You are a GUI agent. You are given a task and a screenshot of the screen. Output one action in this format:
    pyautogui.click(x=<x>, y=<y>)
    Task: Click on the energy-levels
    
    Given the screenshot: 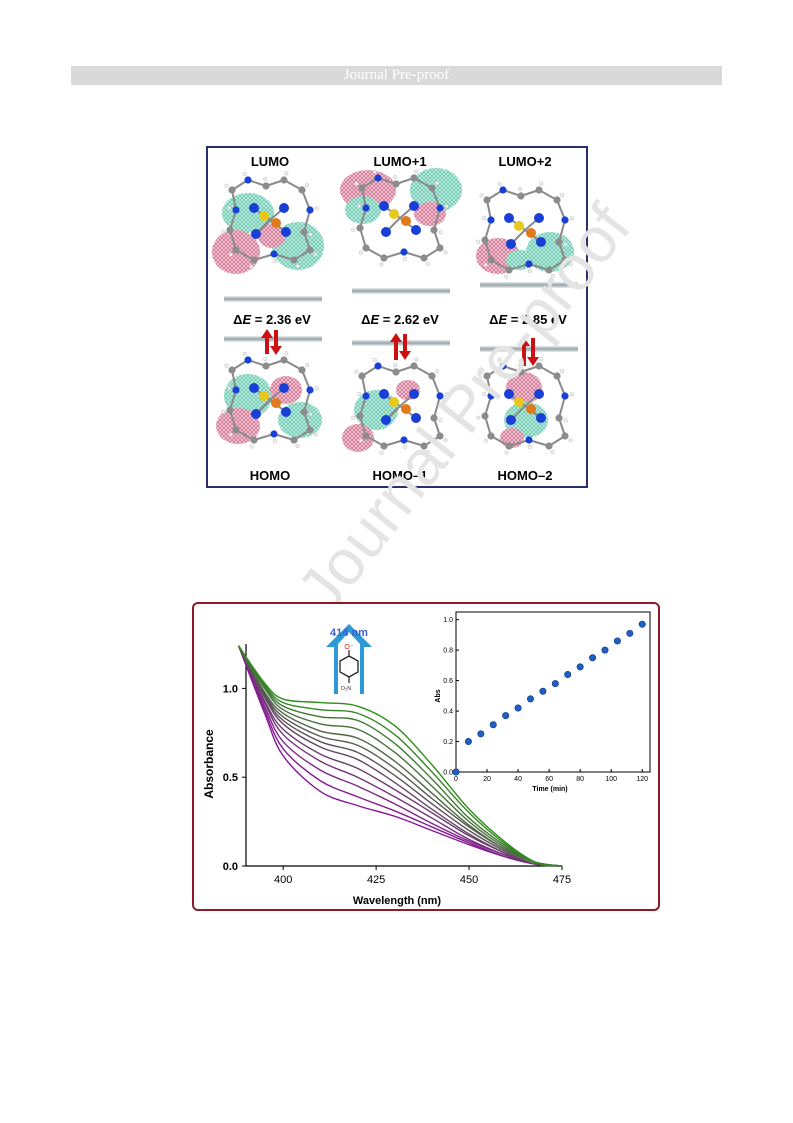 What is the action you would take?
    pyautogui.click(x=401, y=317)
    